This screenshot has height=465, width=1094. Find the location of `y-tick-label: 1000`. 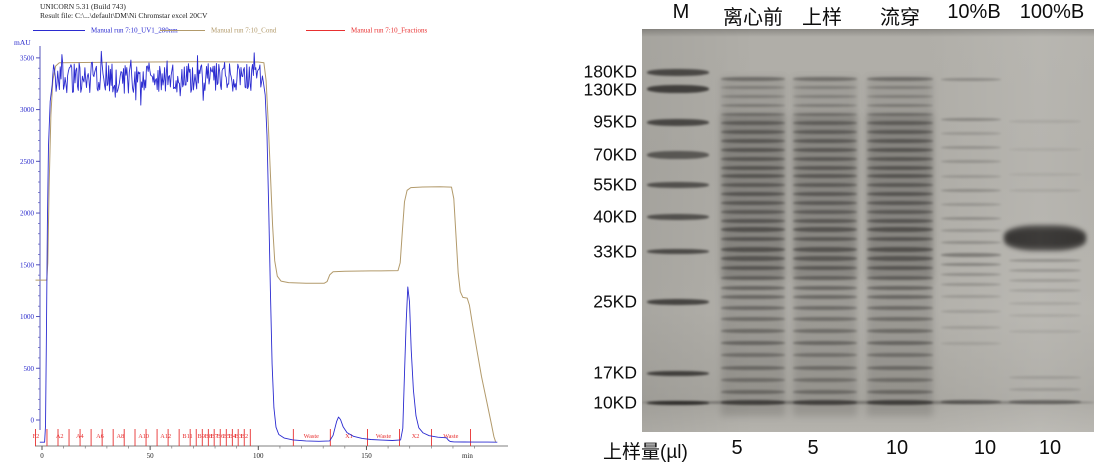

y-tick-label: 1000 is located at coordinates (27, 317).